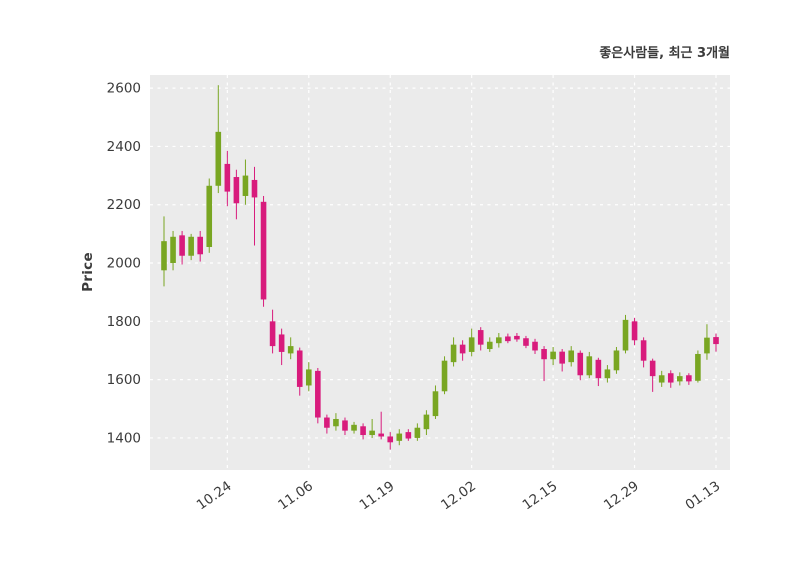 This screenshot has height=575, width=800. Describe the element at coordinates (458, 495) in the screenshot. I see `x-tick-label: 12.02` at that location.